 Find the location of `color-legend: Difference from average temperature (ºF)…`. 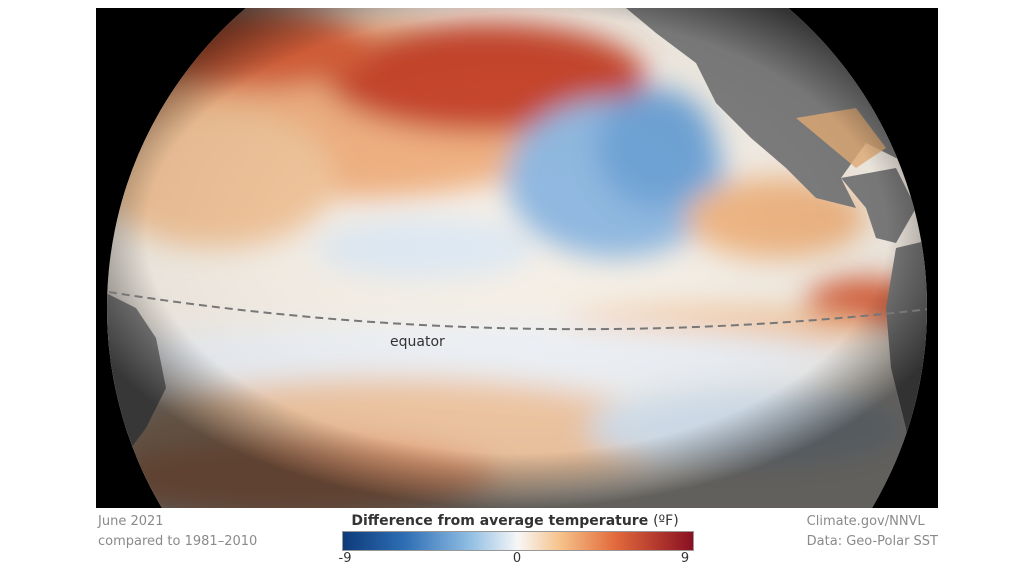

color-legend: Difference from average temperature (ºF)… is located at coordinates (515, 538).